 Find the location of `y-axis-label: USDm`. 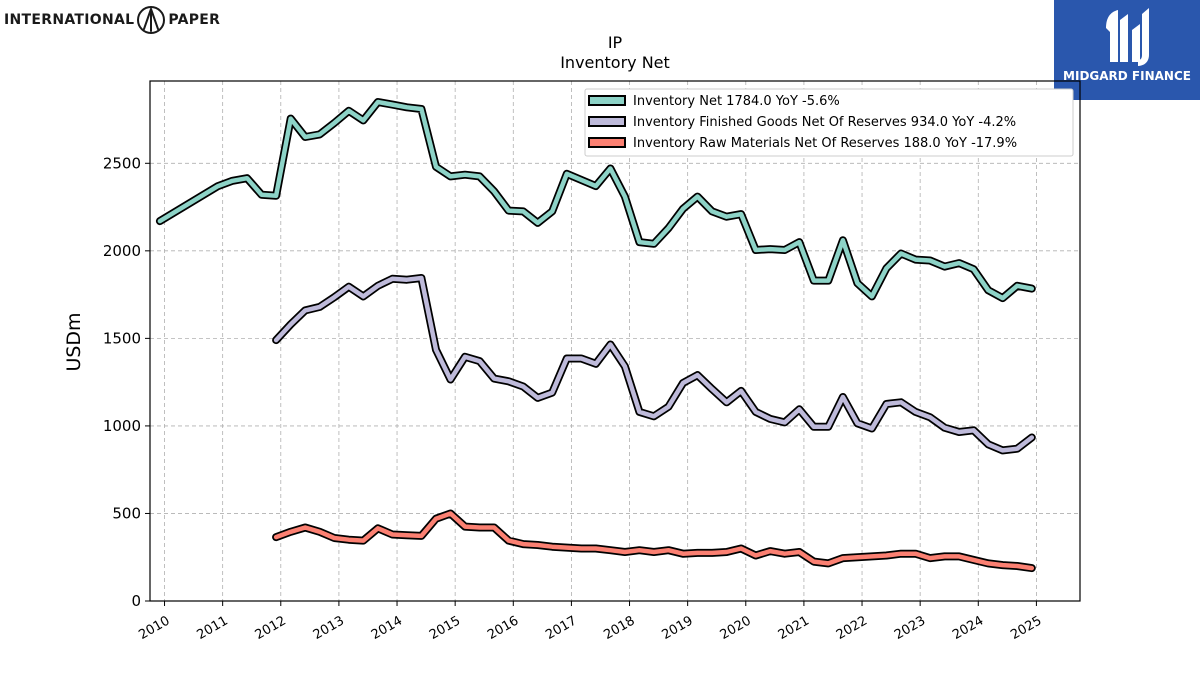

y-axis-label: USDm is located at coordinates (74, 341).